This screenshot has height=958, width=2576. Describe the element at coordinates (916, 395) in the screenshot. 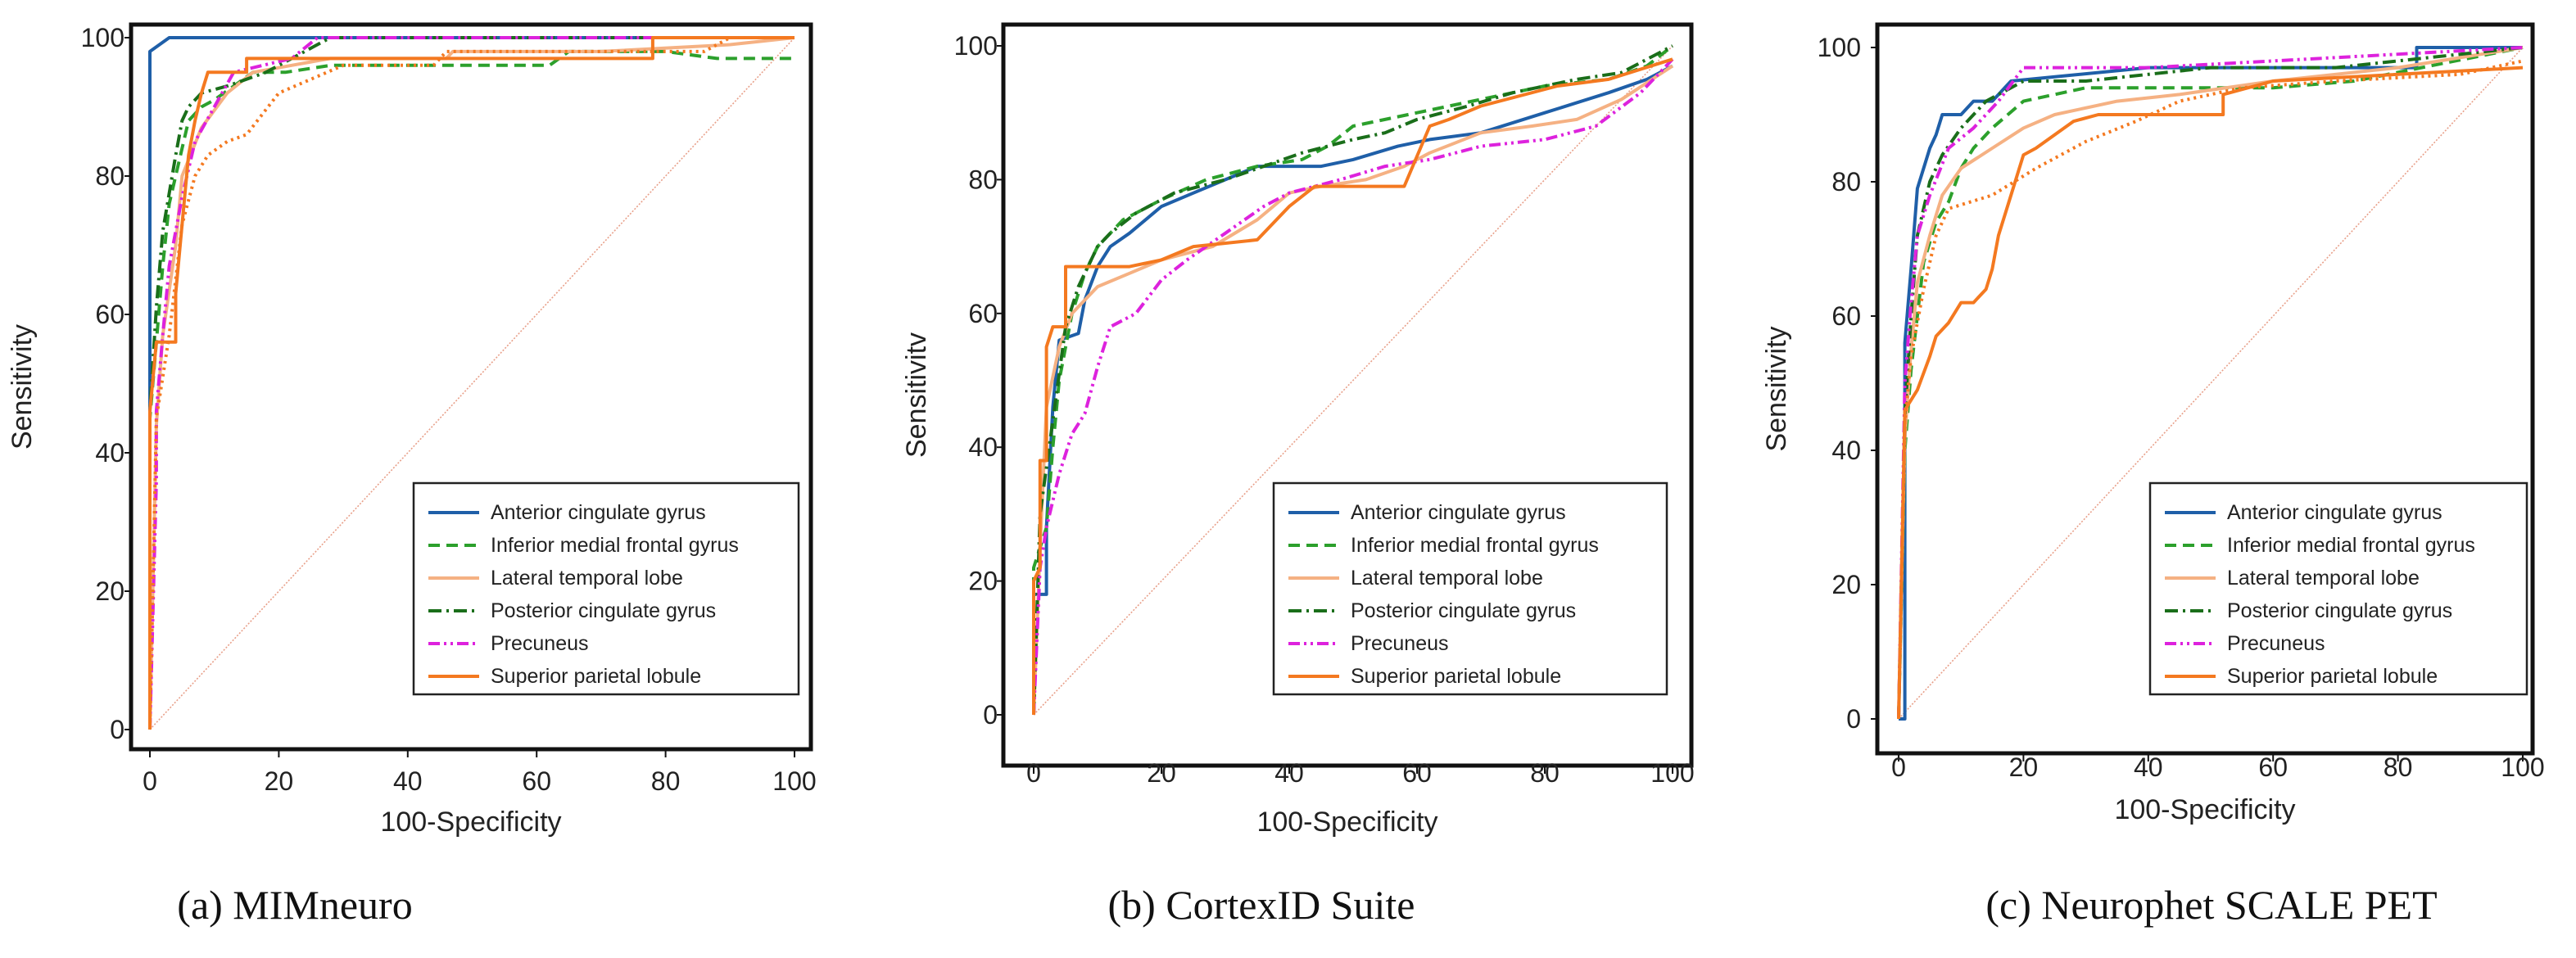

I see `y-axis-label: Sensitivitv` at that location.